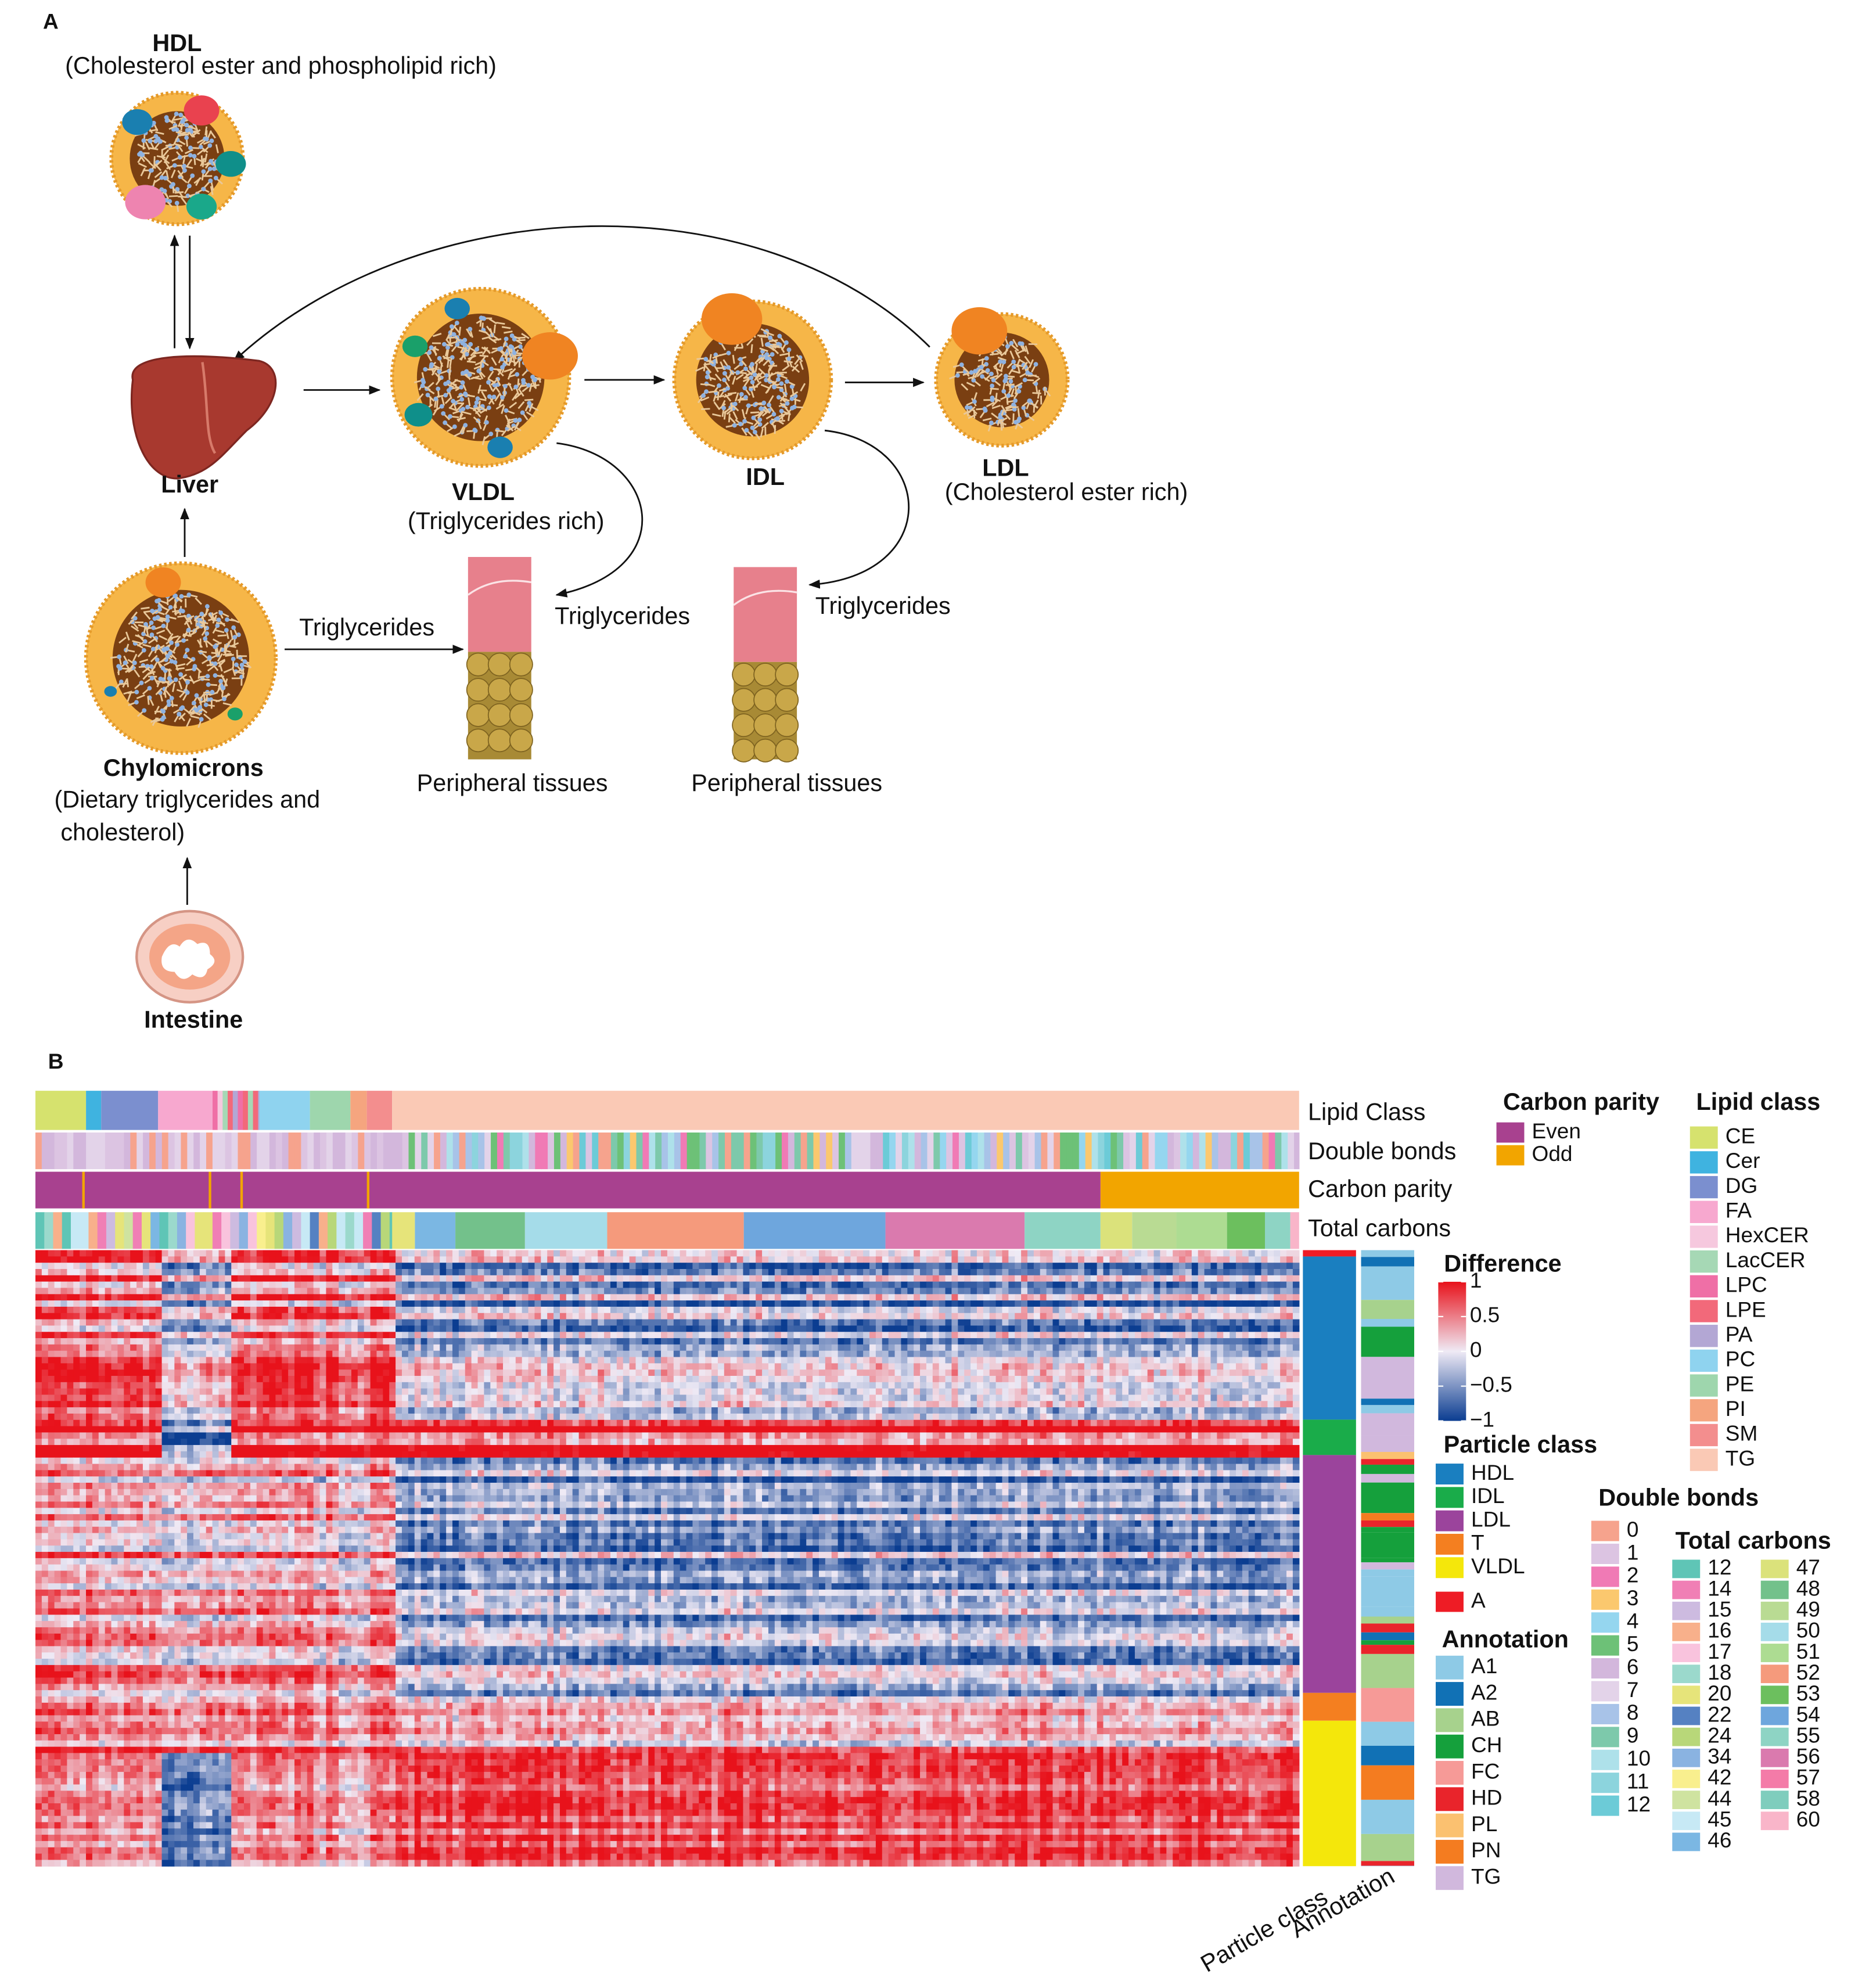 Image resolution: width=1862 pixels, height=1988 pixels. Describe the element at coordinates (550, 356) in the screenshot. I see `apolipoprotein` at that location.